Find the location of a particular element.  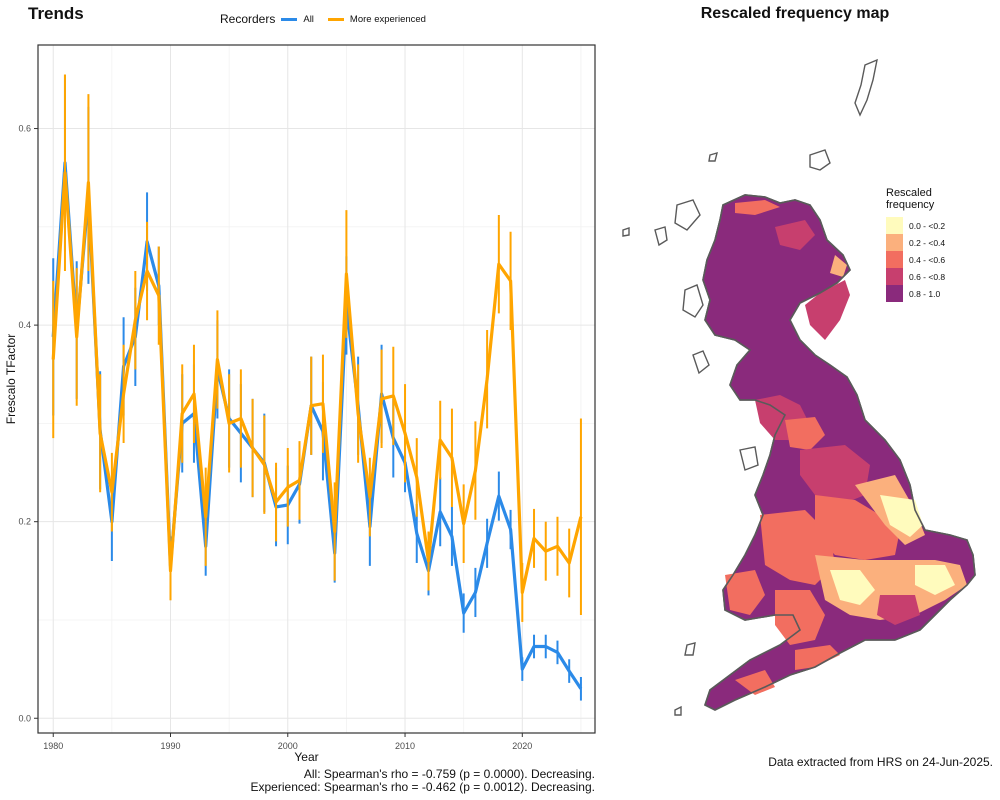

map-legend-title-line-1: Rescaled is located at coordinates (909, 193).